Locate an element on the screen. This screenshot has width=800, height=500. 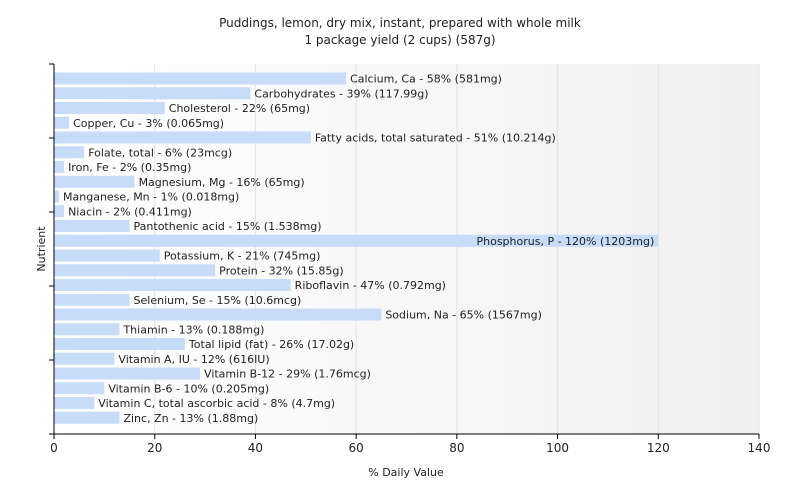
x-tick-label: 60 is located at coordinates (356, 448).